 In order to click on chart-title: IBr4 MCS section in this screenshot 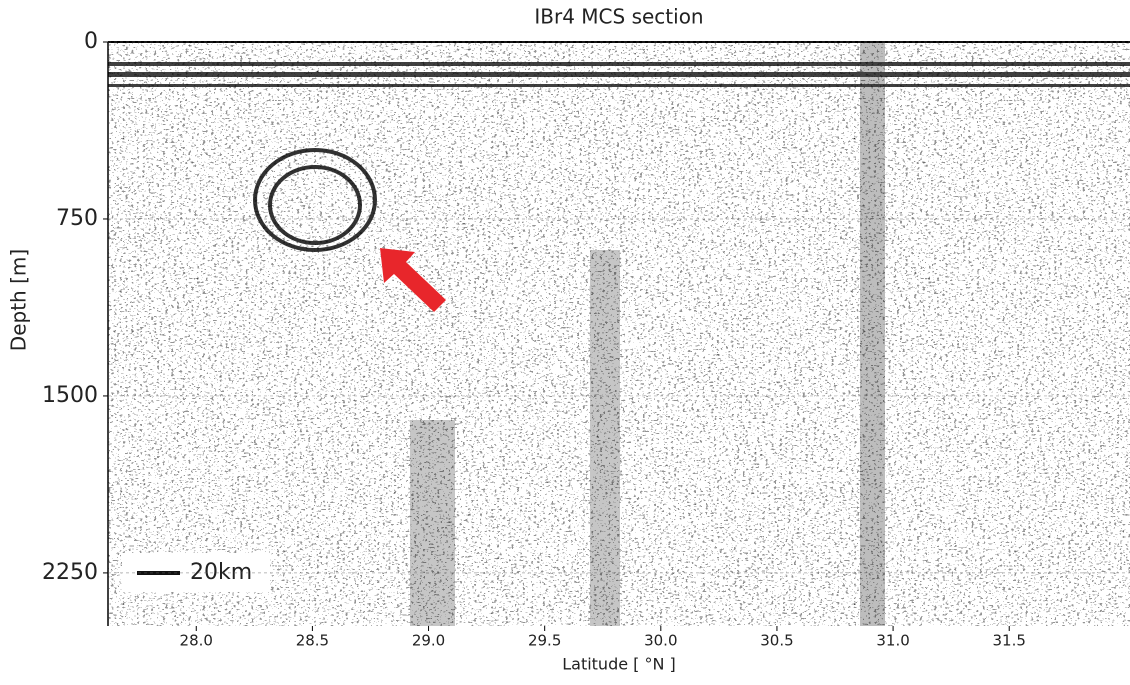, I will do `click(618, 17)`.